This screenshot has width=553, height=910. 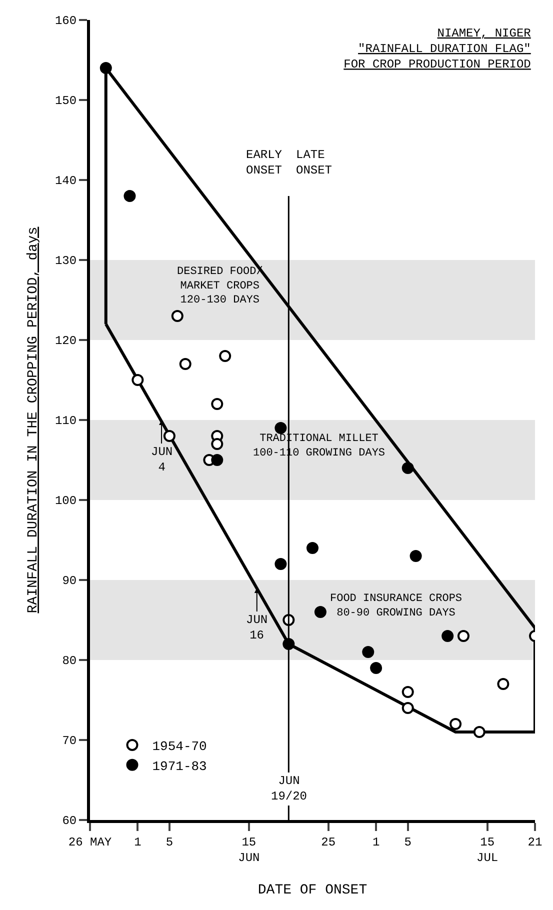 What do you see at coordinates (65, 341) in the screenshot?
I see `y-tick-label: 120` at bounding box center [65, 341].